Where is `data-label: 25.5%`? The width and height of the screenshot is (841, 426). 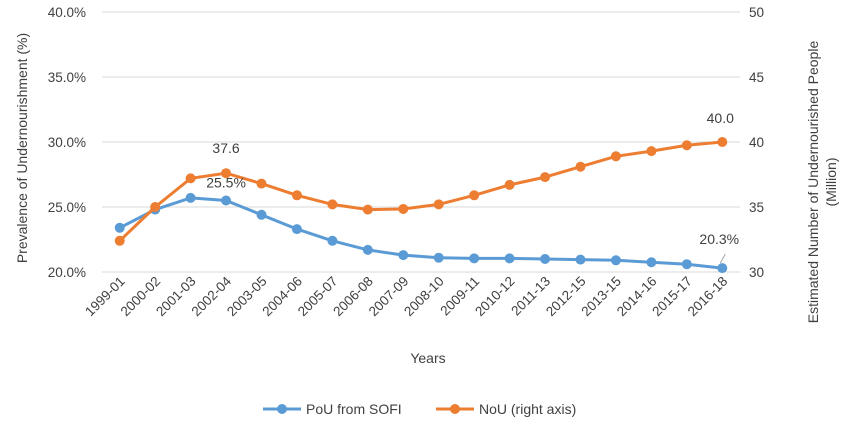
data-label: 25.5% is located at coordinates (226, 183).